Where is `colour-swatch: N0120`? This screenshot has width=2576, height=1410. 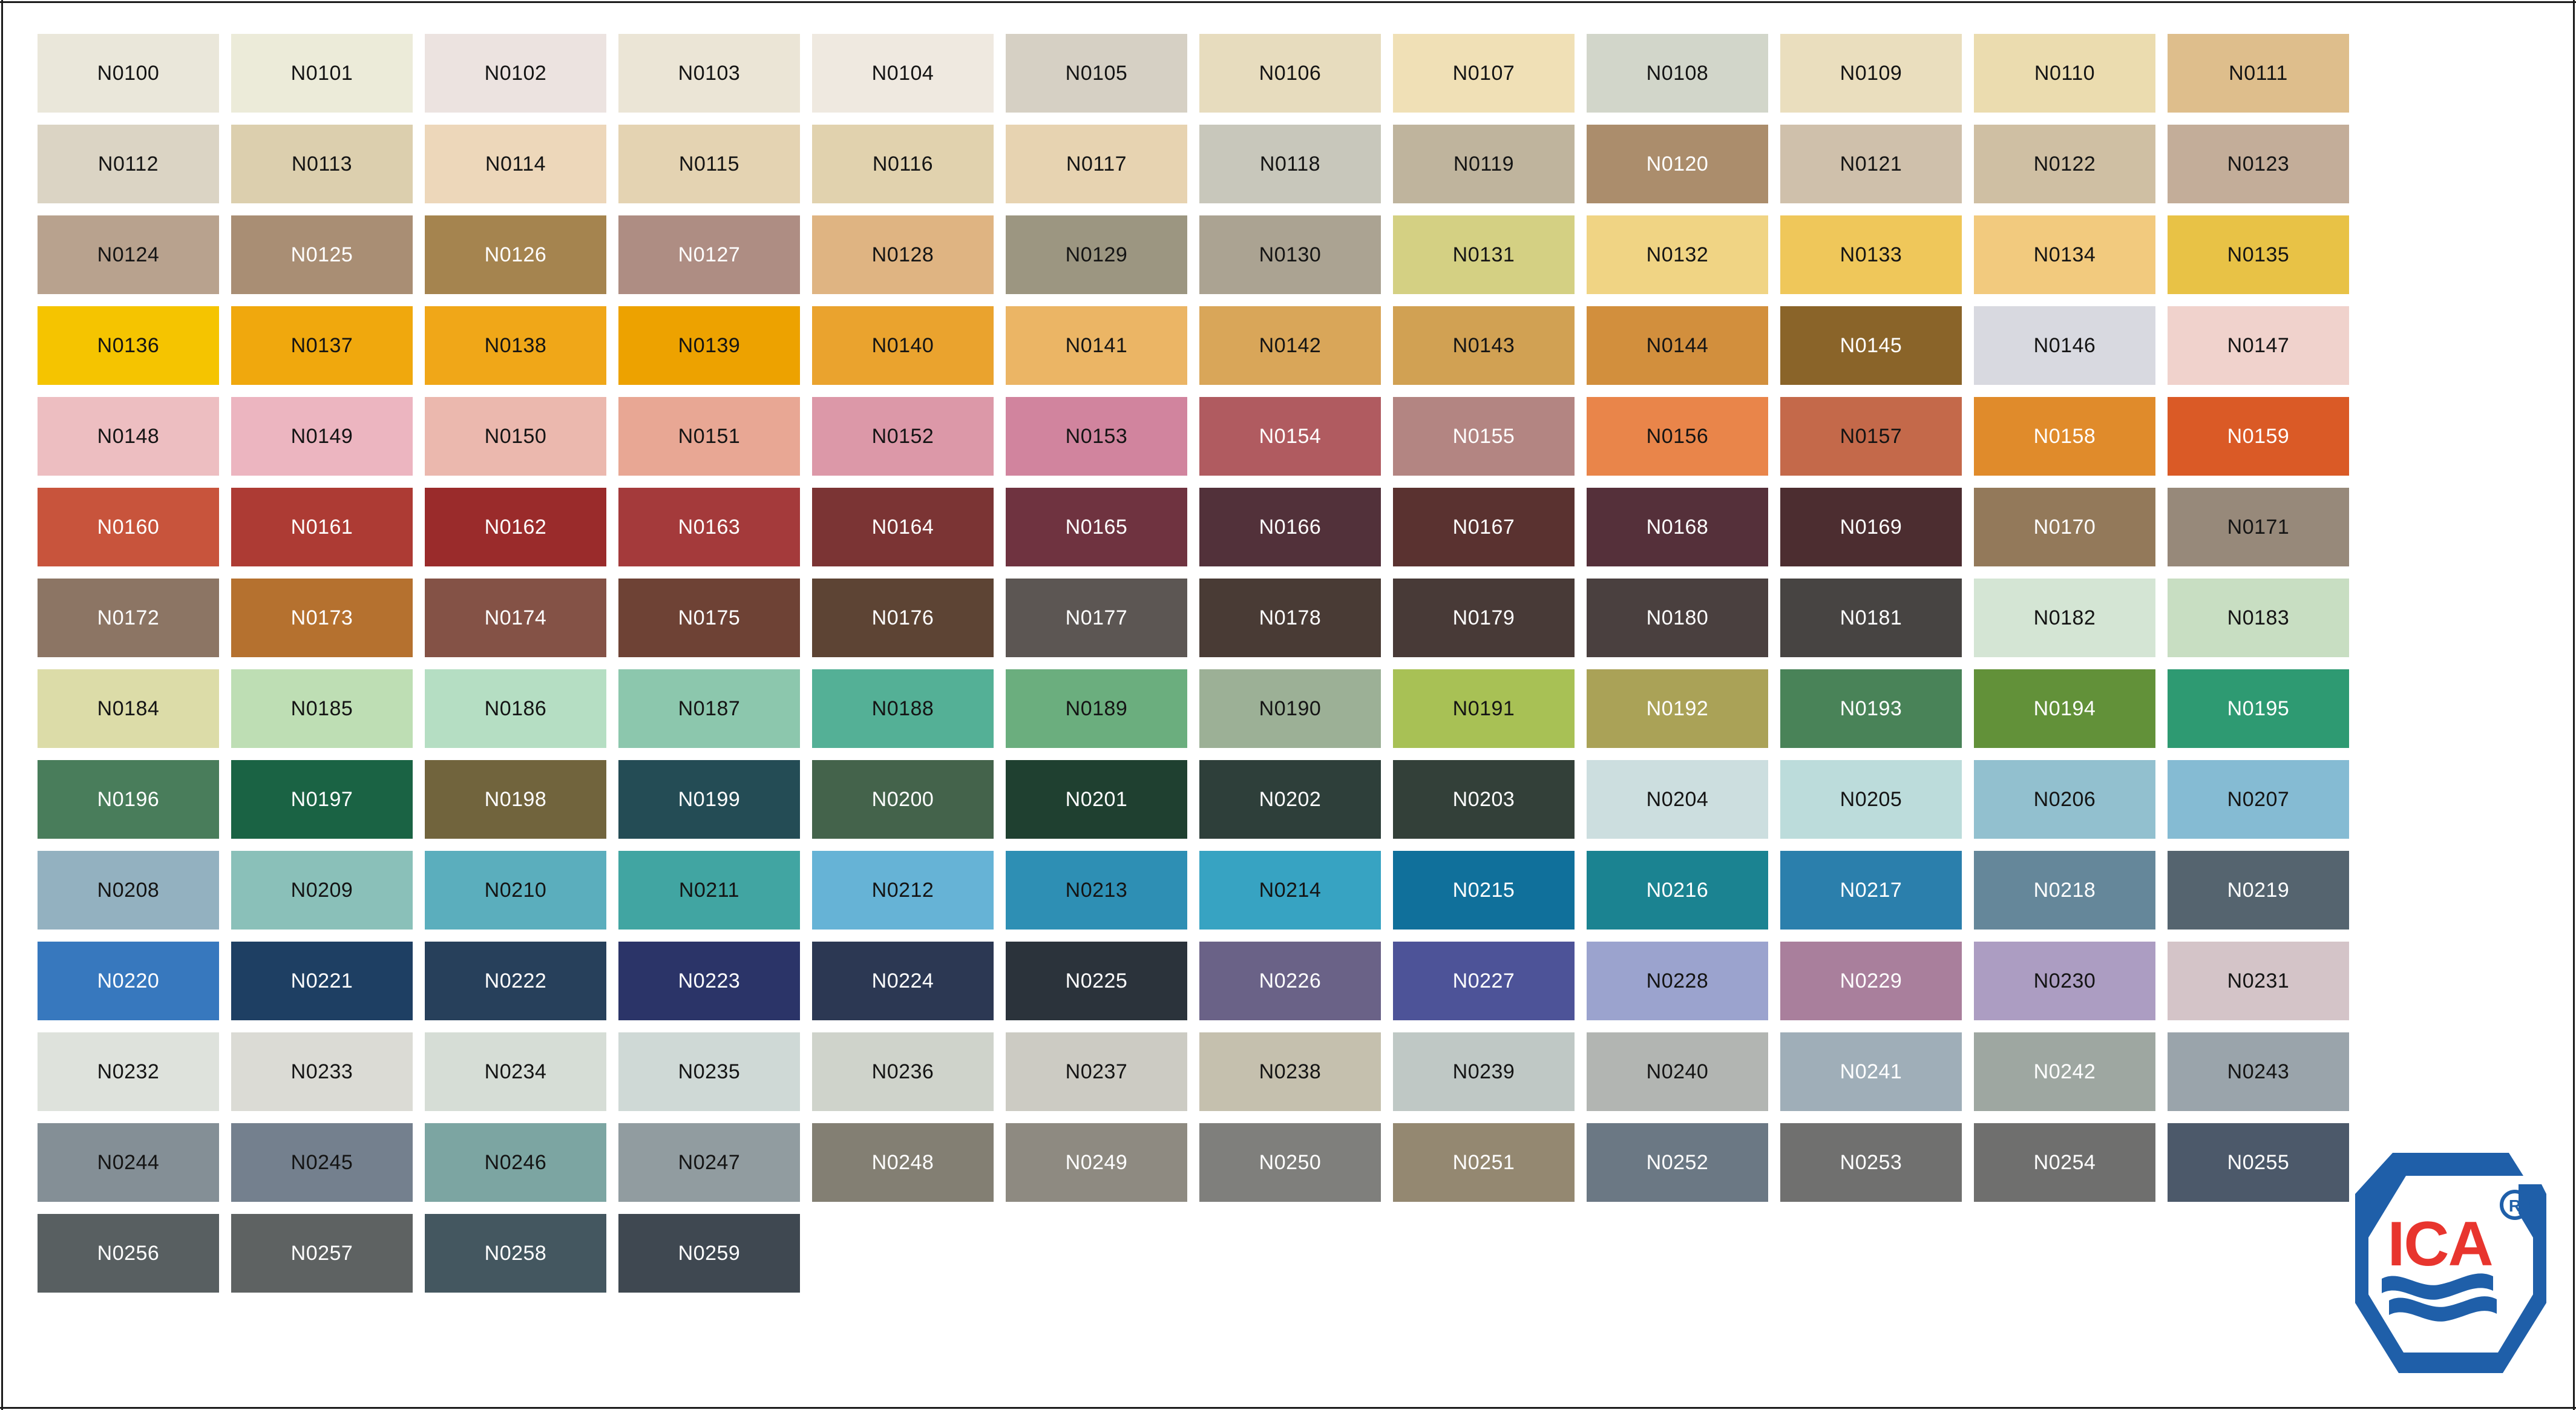
colour-swatch: N0120 is located at coordinates (1677, 164).